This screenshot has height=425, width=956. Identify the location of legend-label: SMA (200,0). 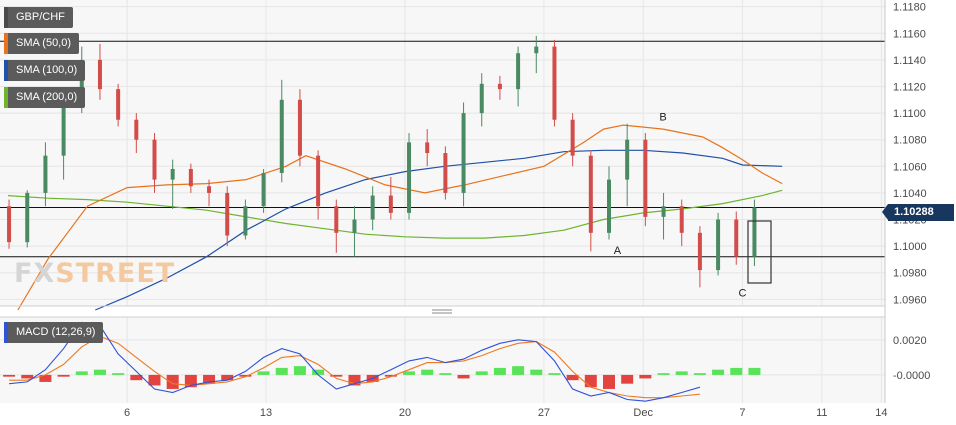
(47, 97).